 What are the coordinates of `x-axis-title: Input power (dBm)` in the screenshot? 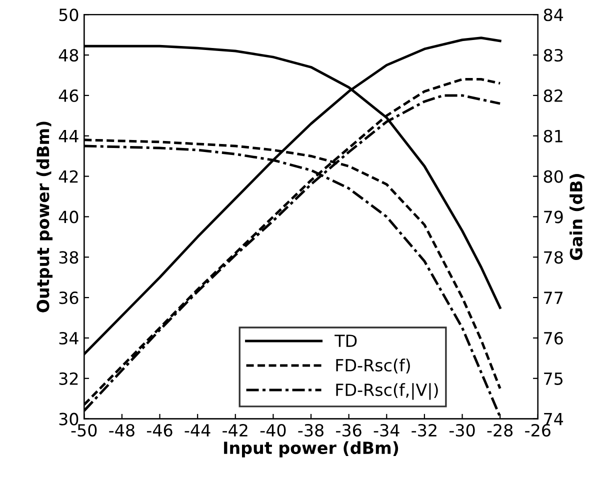 It's located at (311, 449).